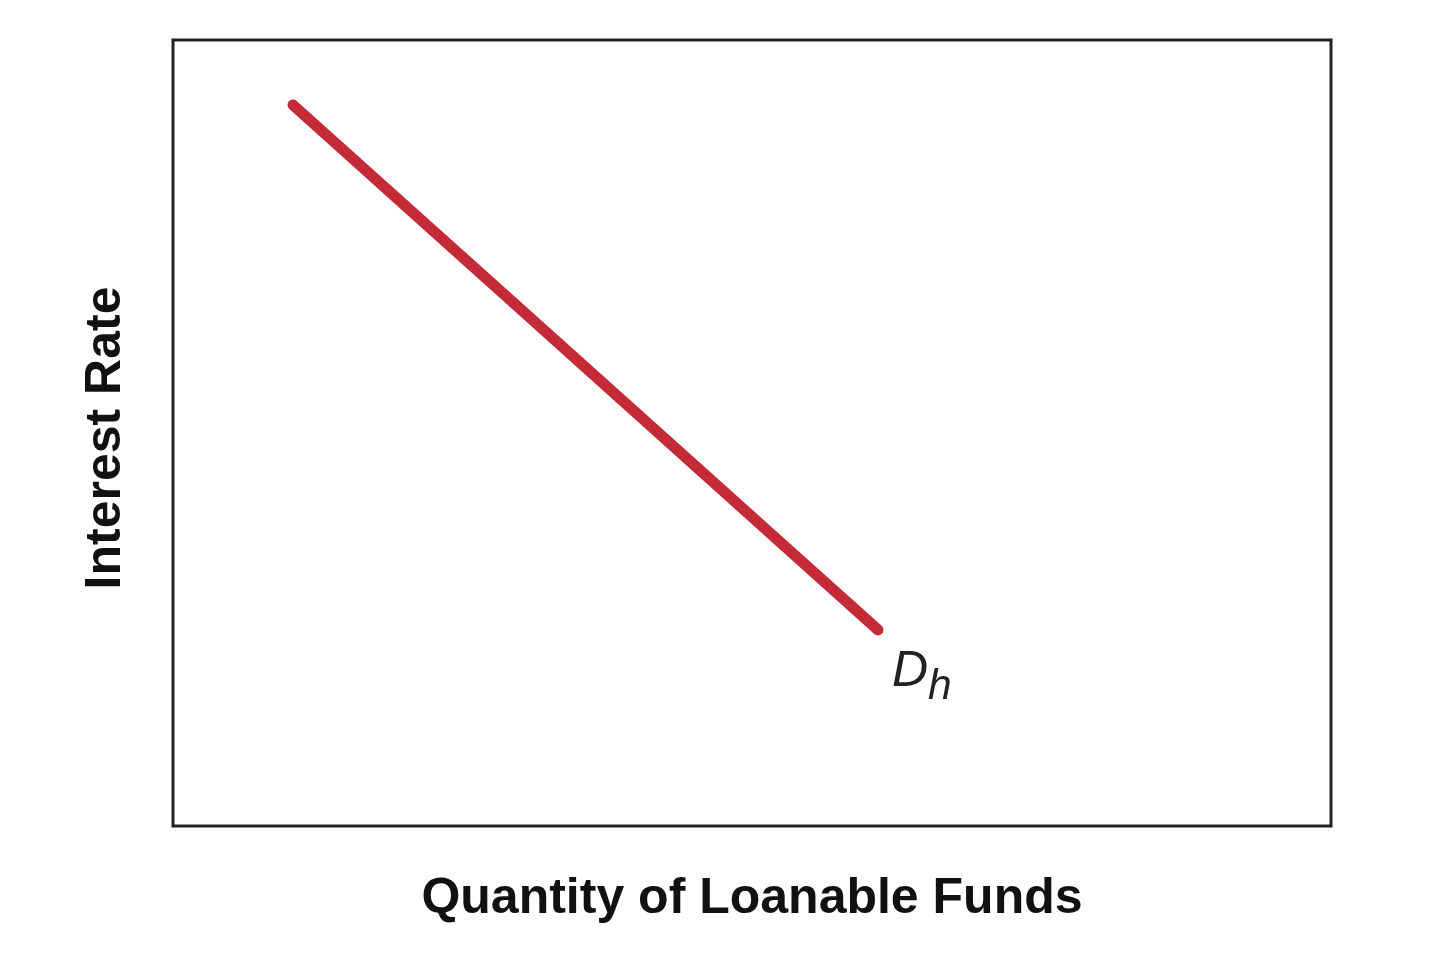  What do you see at coordinates (103, 438) in the screenshot?
I see `y-axis-title: Interest Rate` at bounding box center [103, 438].